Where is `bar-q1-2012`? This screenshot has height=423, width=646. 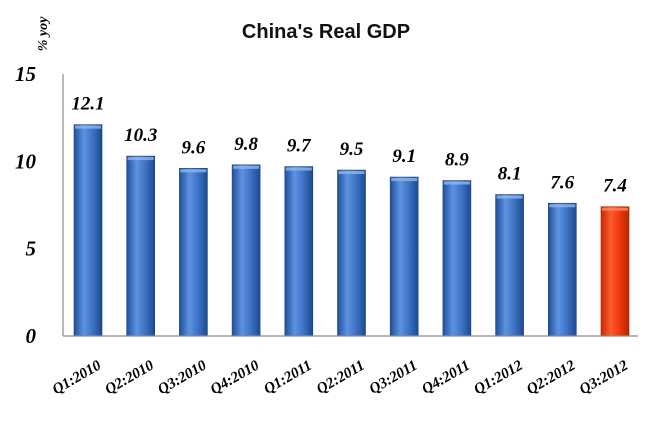
bar-q1-2012 is located at coordinates (509, 265).